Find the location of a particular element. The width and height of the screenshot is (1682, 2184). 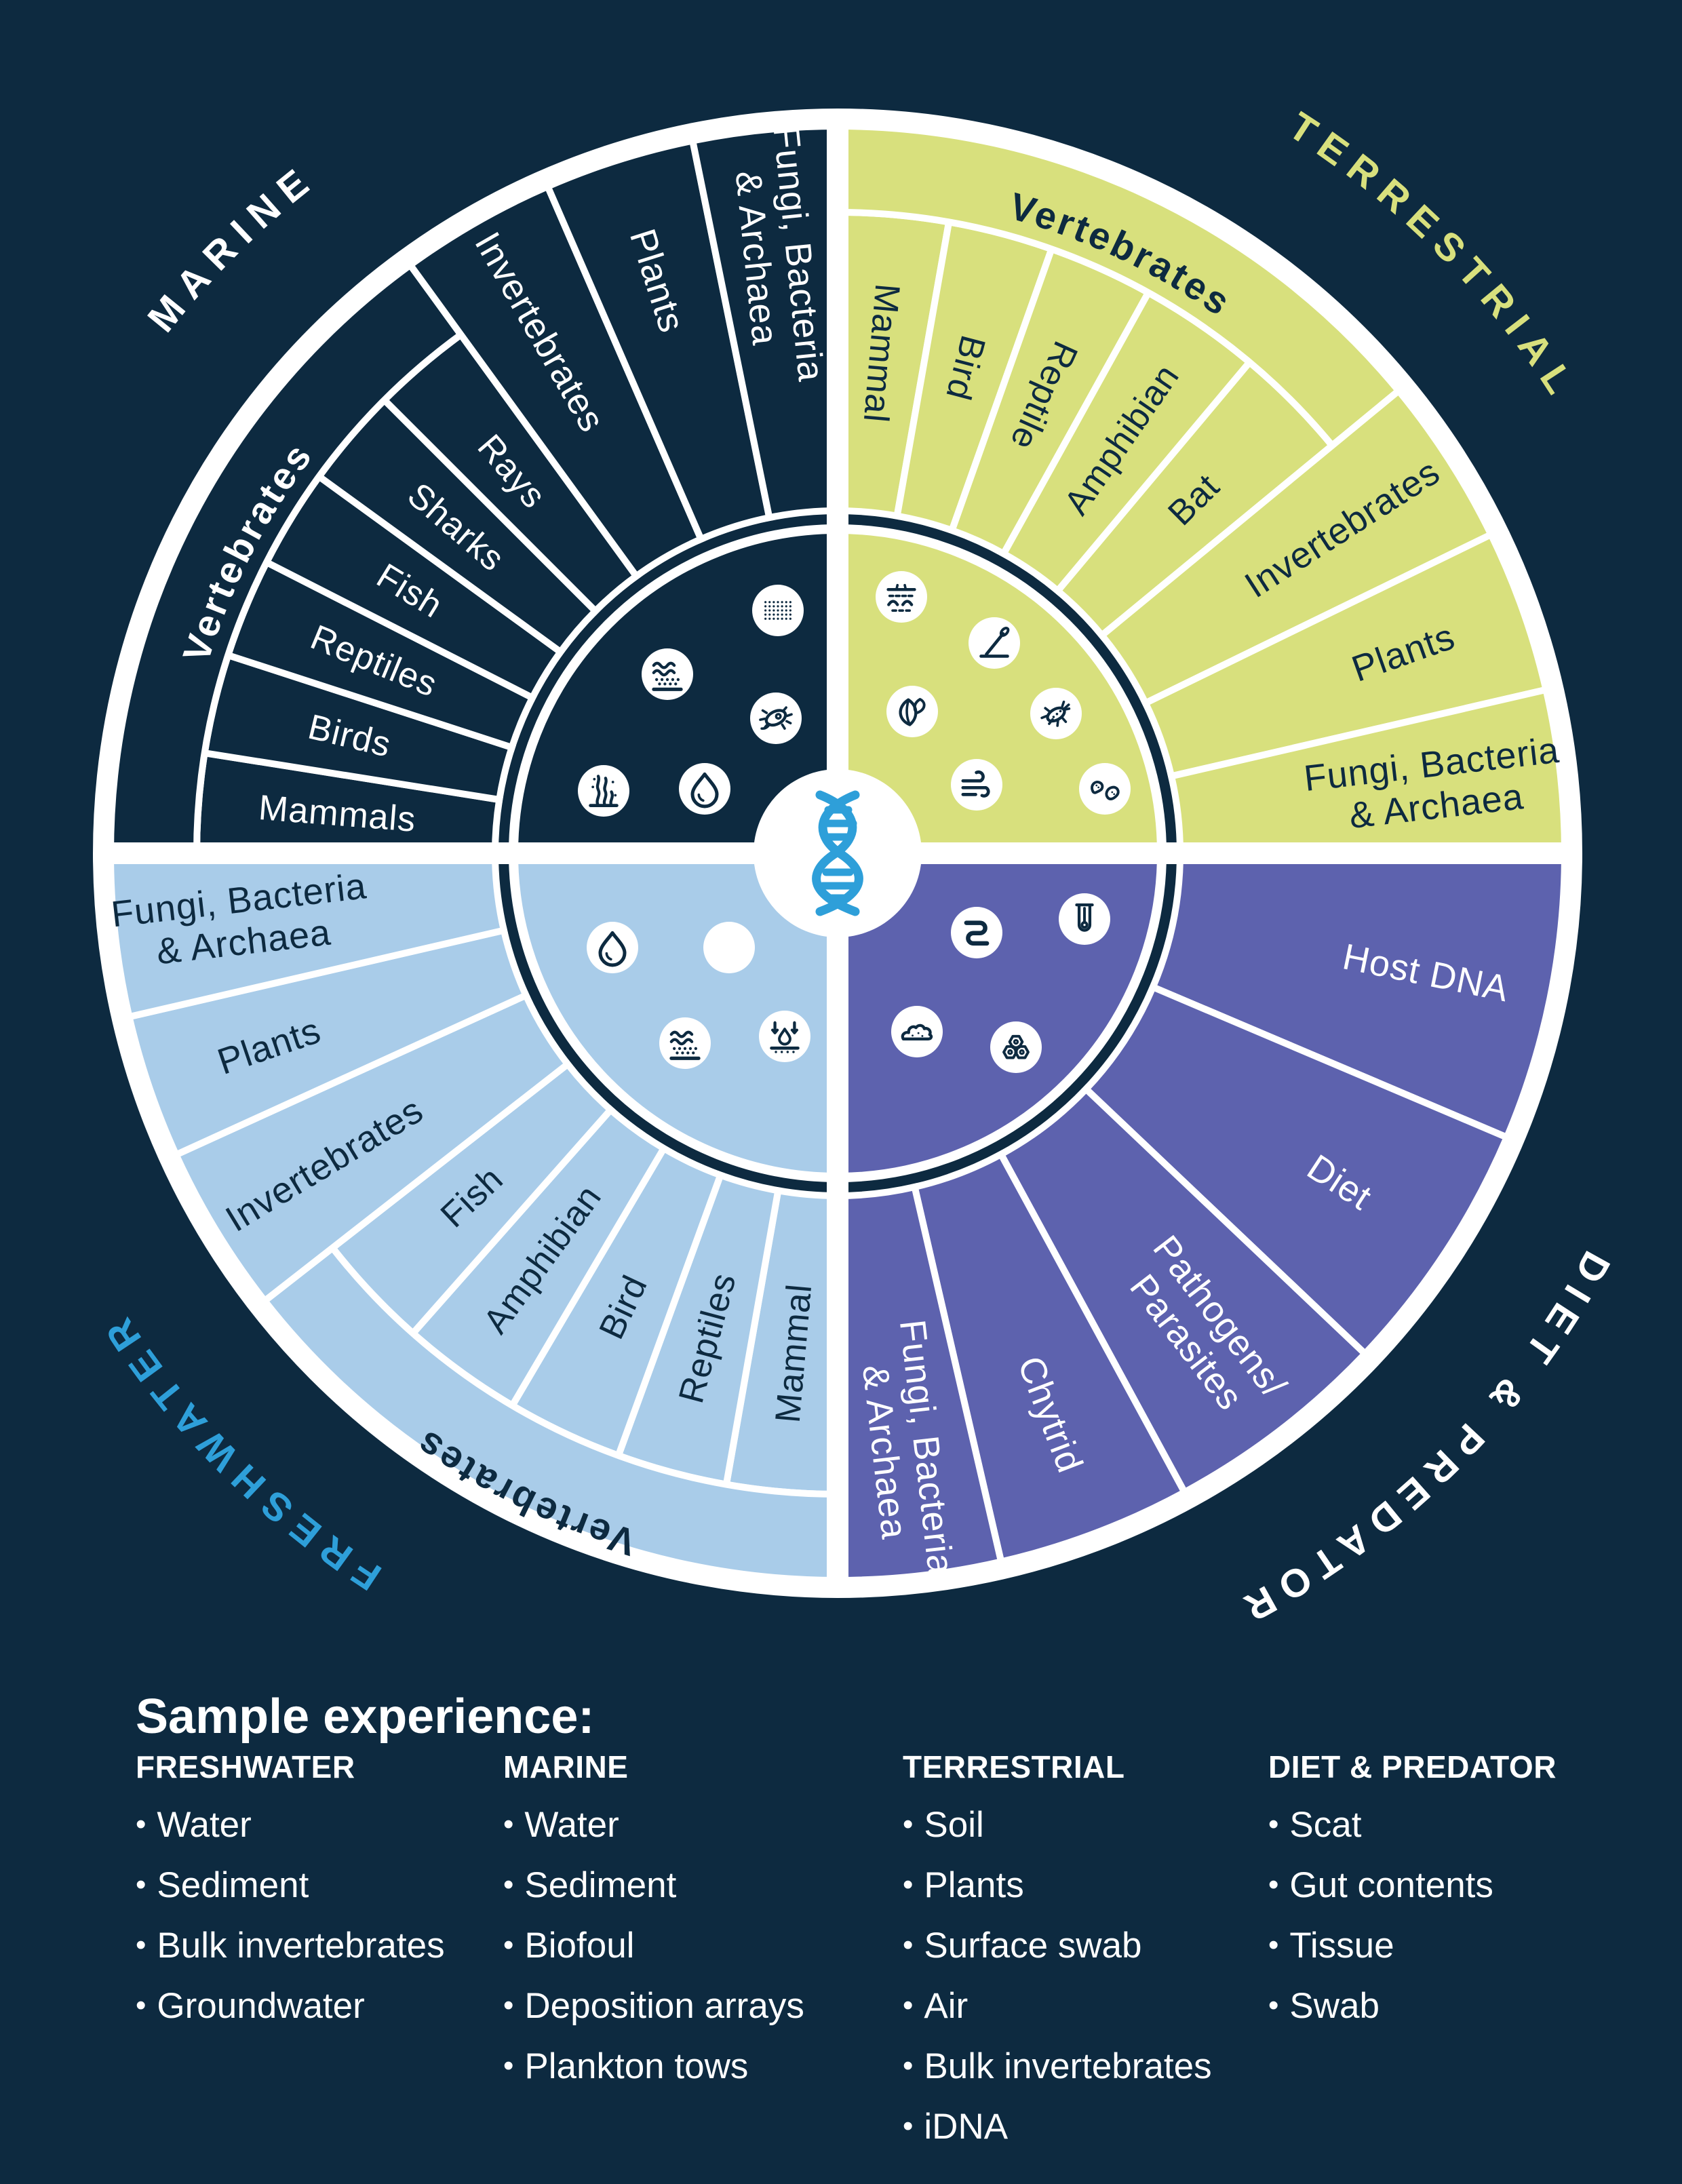

sample-item: • Surface swab is located at coordinates (1057, 1947).